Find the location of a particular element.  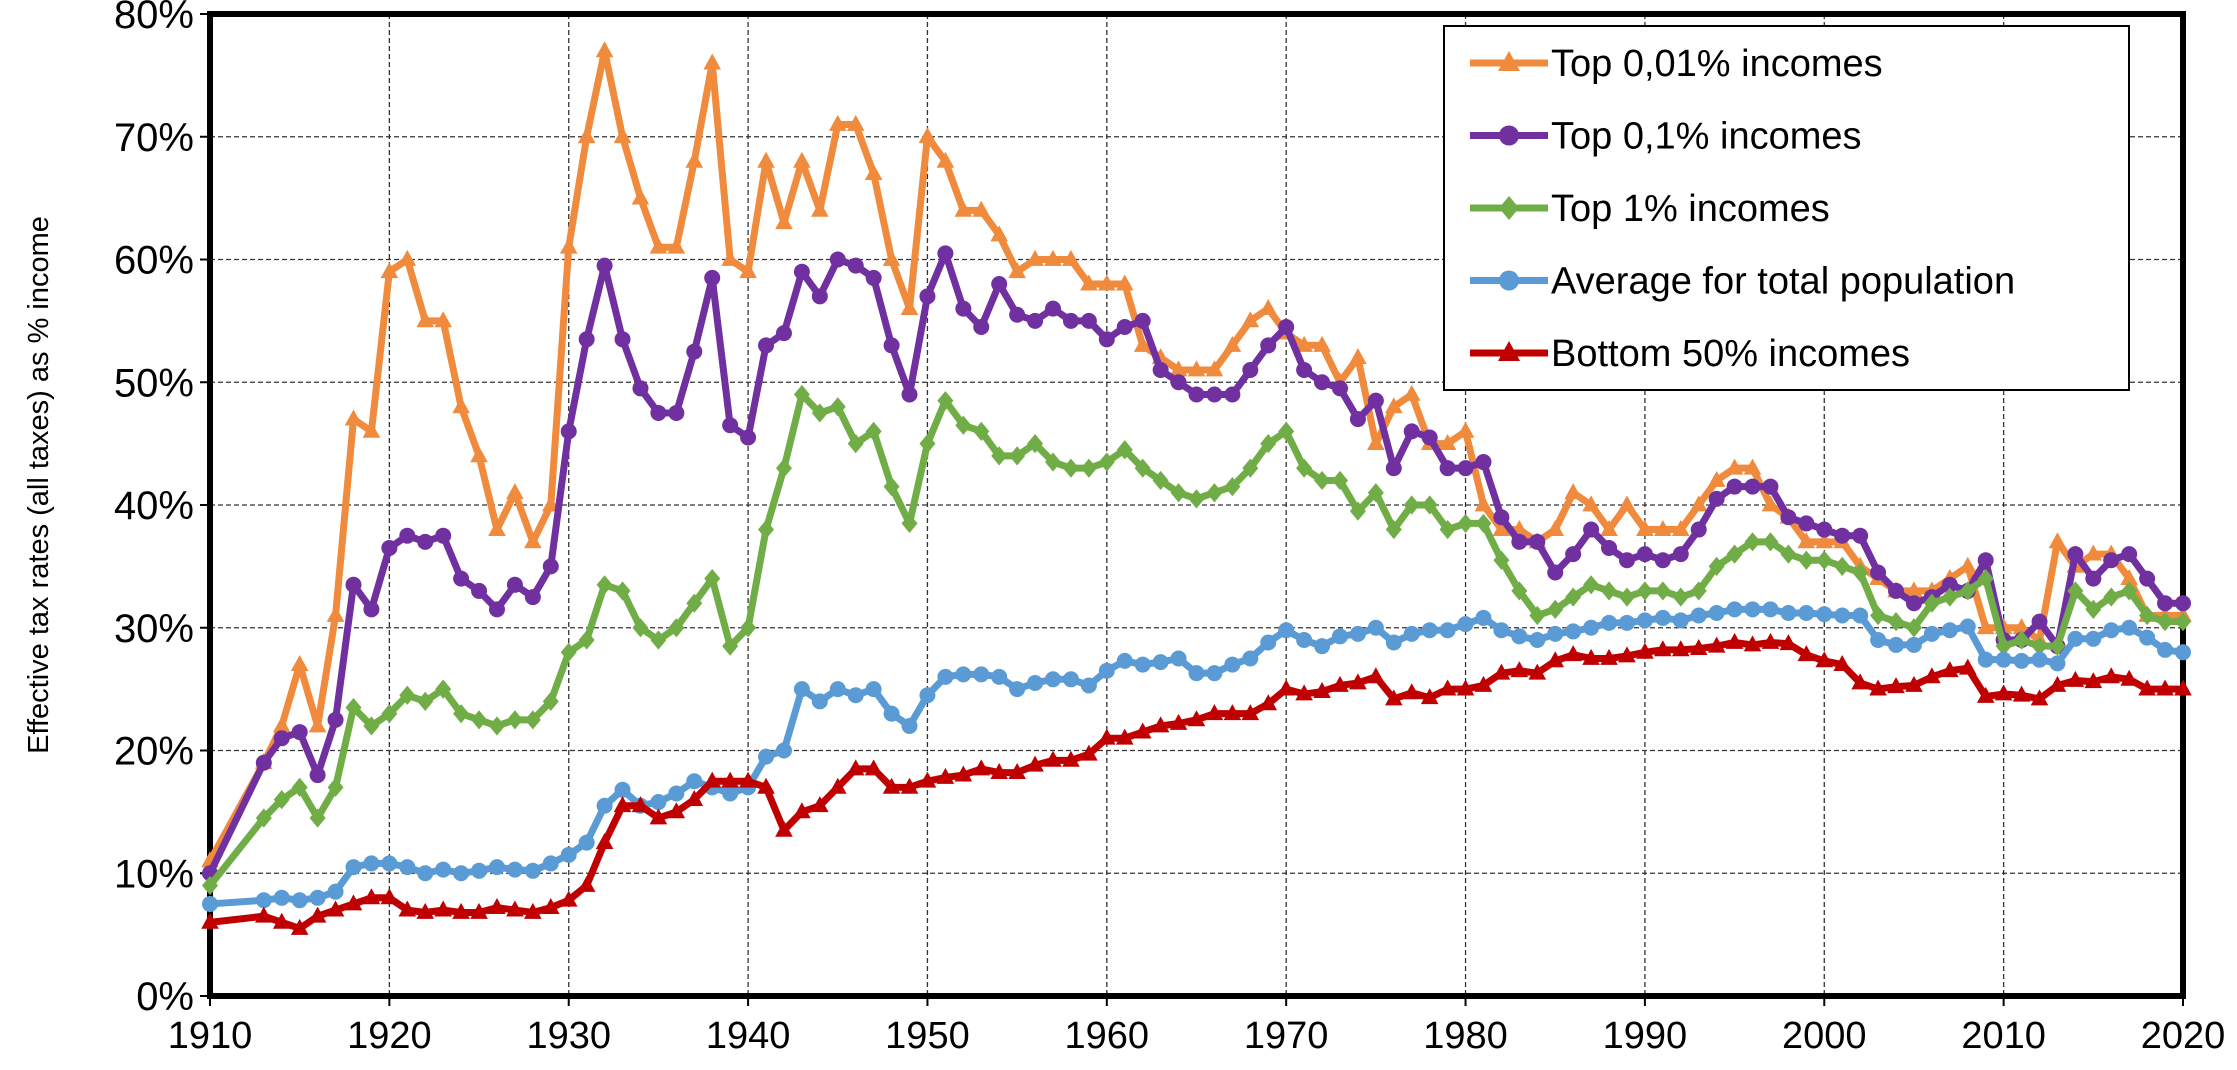

y-tick-label: 0% is located at coordinates (165, 997).